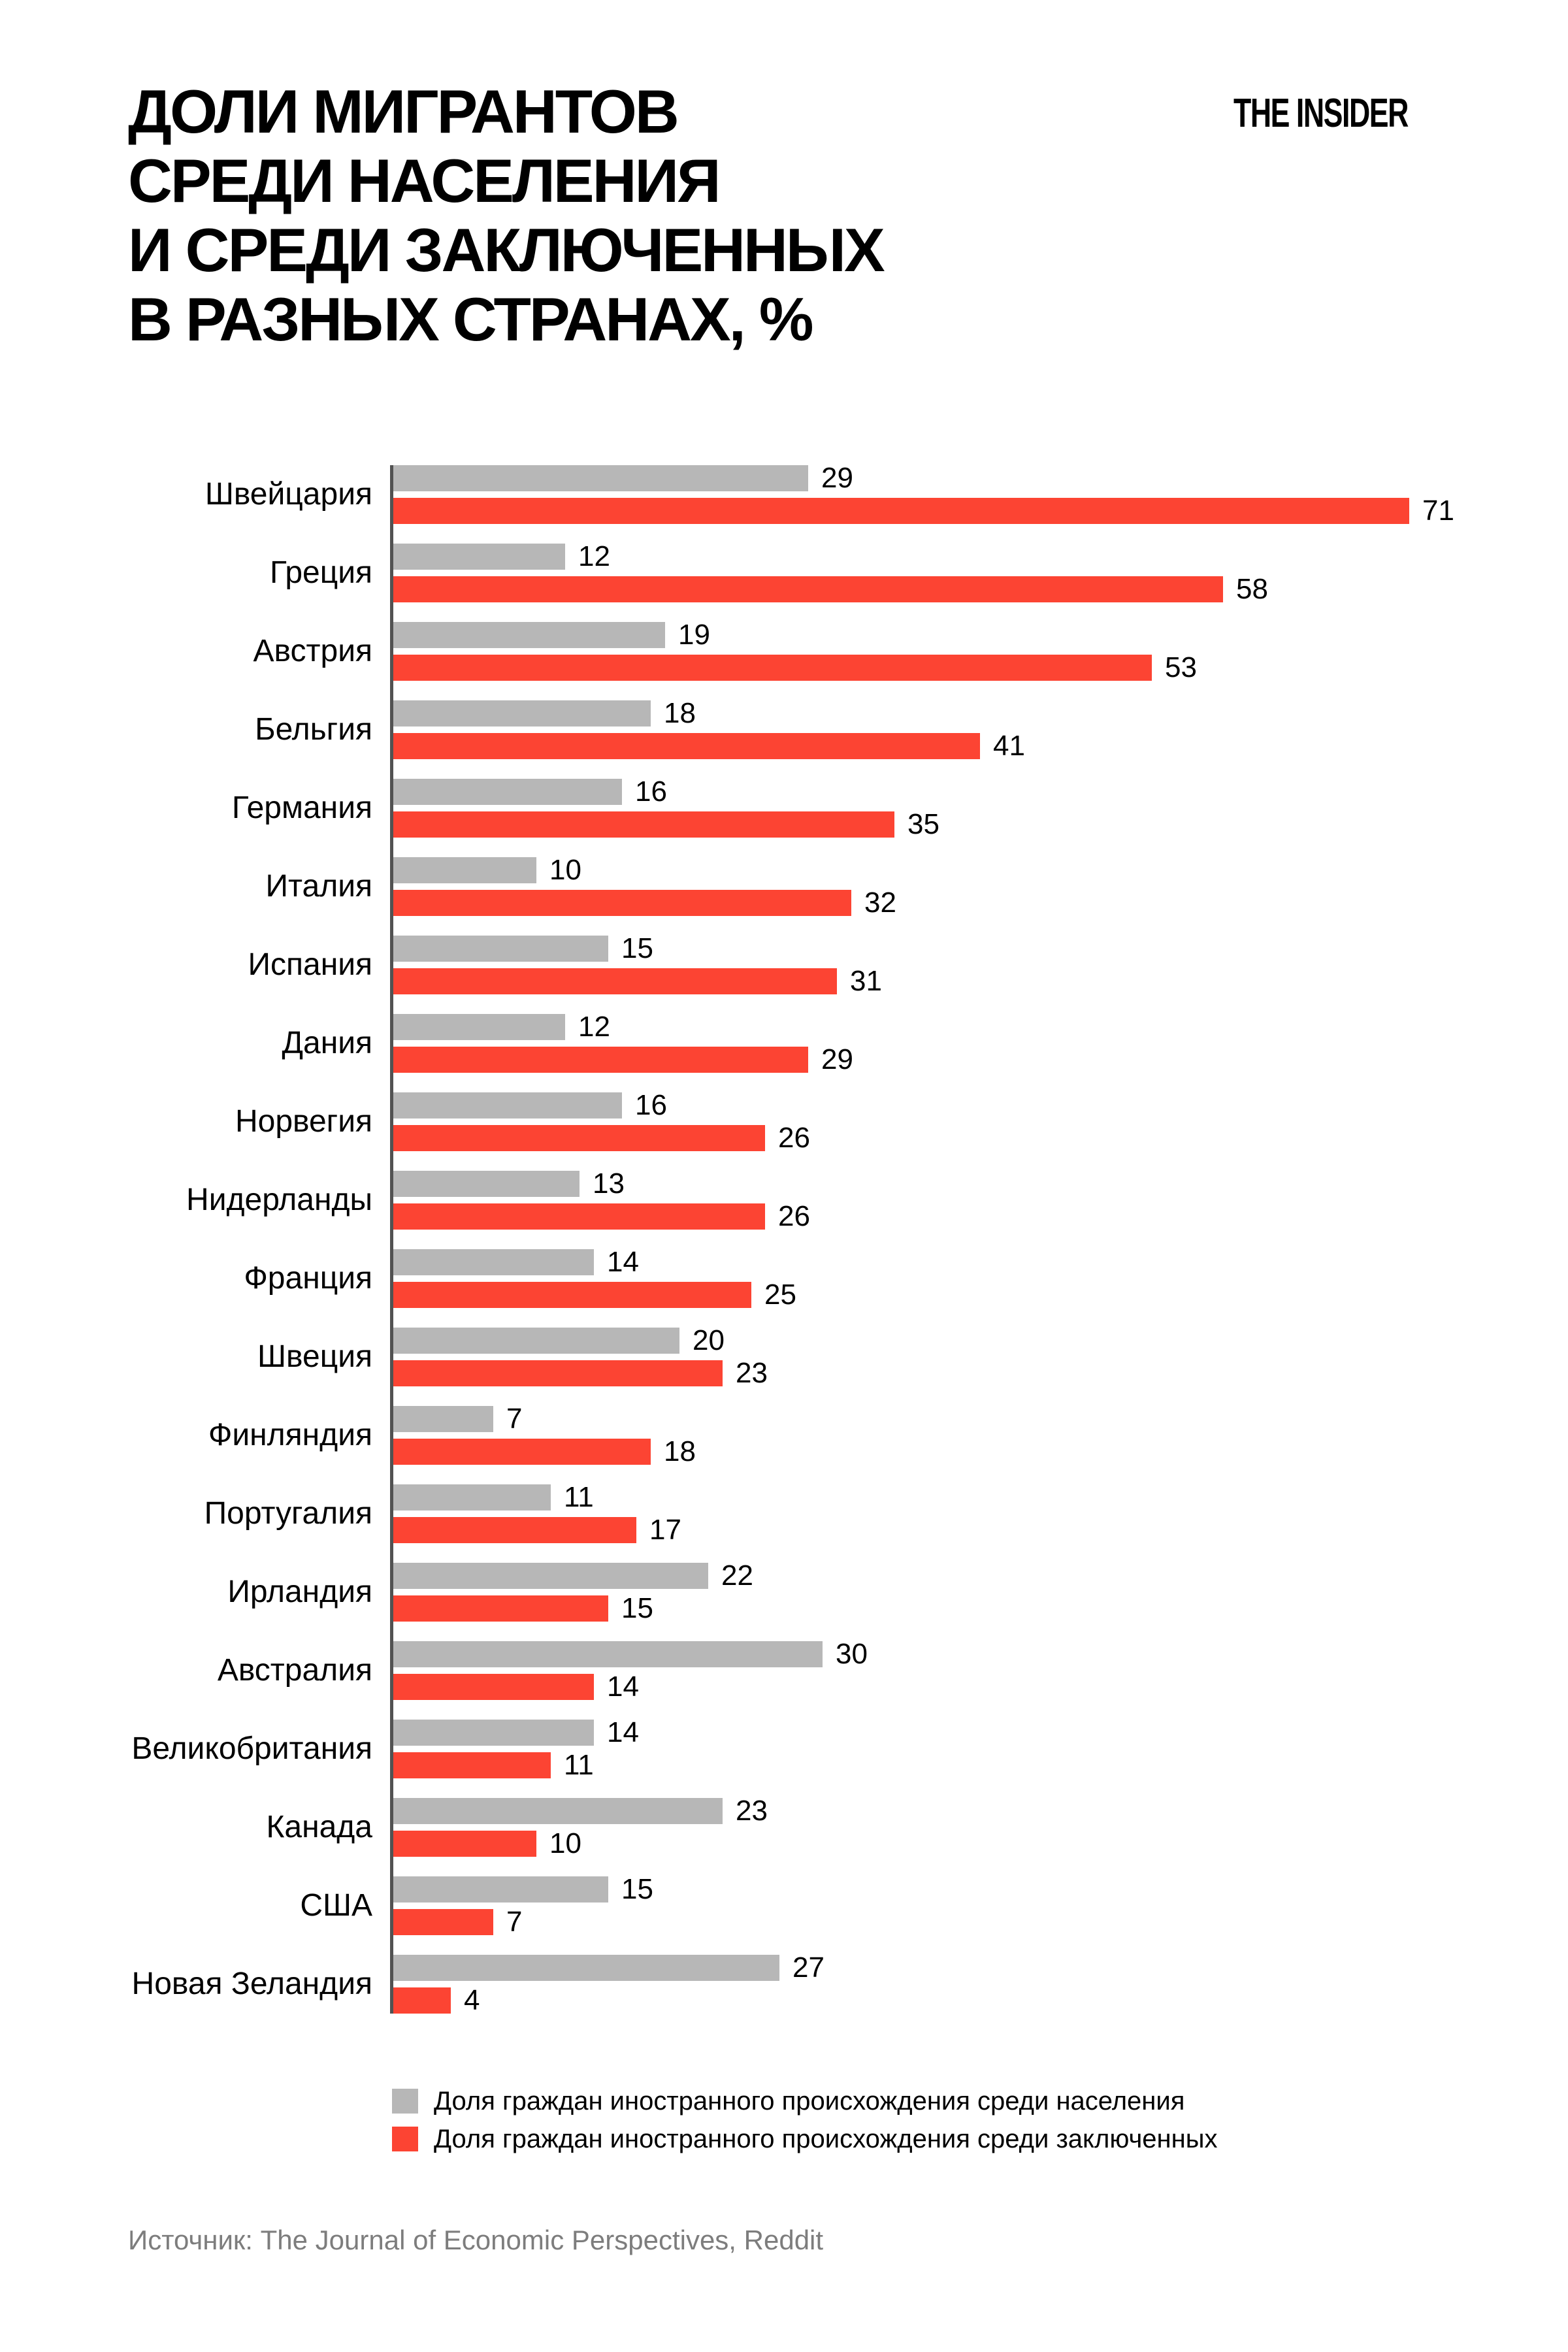  I want to click on value-label: 11, so click(579, 1497).